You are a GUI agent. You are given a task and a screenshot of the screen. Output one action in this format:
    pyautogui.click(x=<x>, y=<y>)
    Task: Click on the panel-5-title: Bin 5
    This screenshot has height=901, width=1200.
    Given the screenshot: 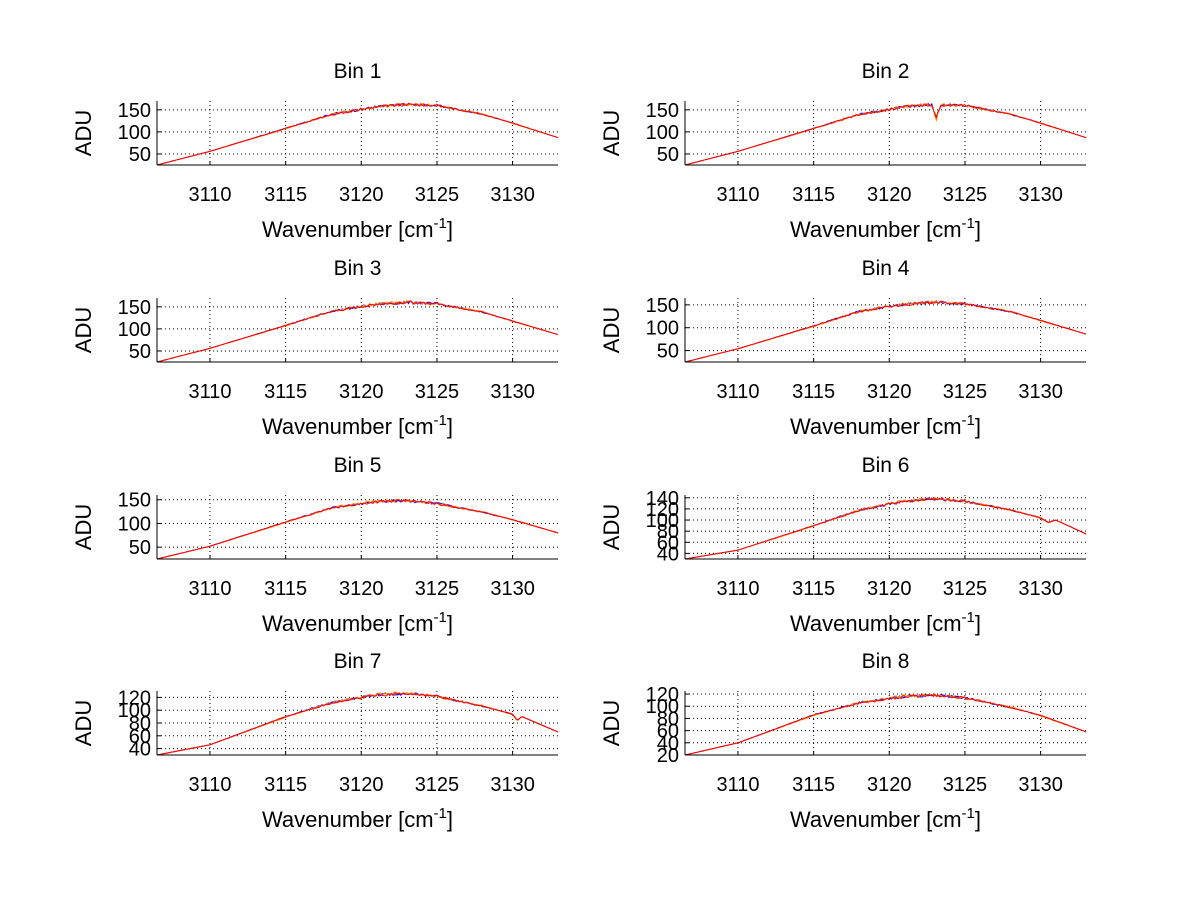 What is the action you would take?
    pyautogui.click(x=358, y=465)
    